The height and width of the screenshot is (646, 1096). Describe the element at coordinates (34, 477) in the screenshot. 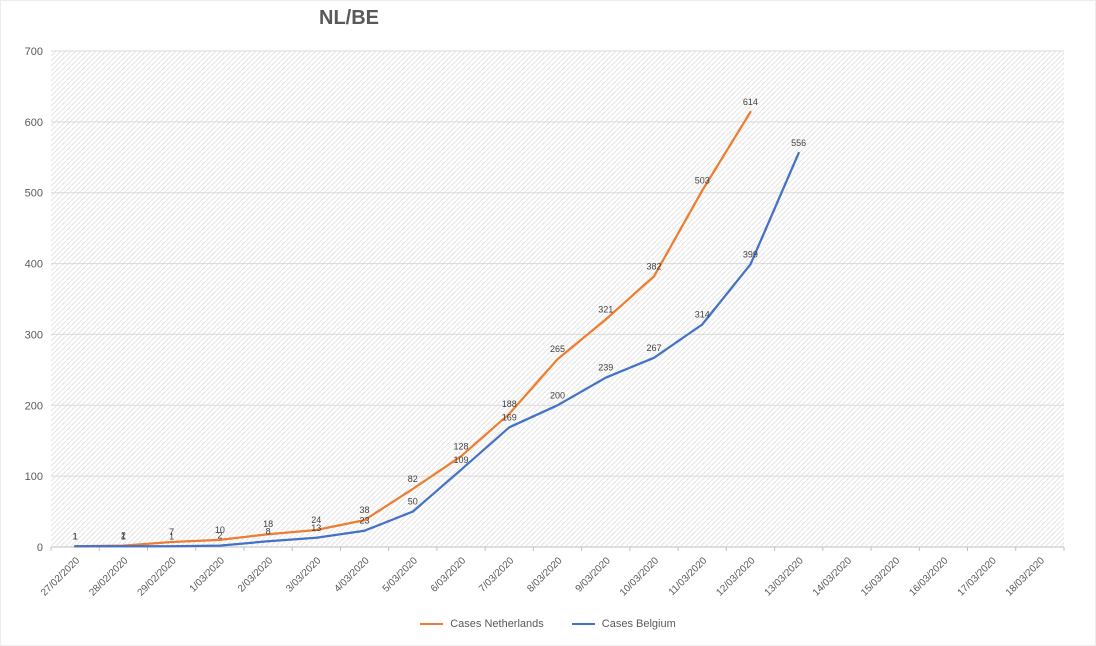

I see `y-tick-label: 100` at that location.